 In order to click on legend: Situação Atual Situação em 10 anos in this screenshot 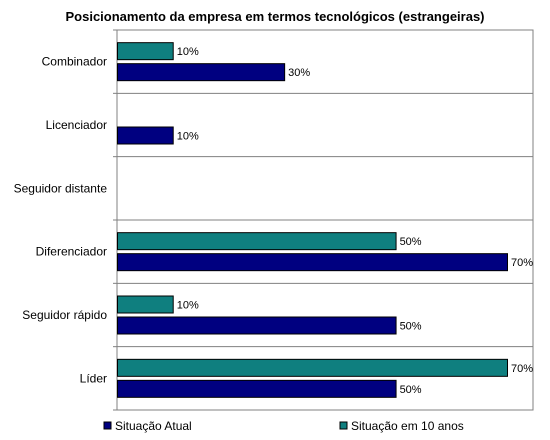, I will do `click(283, 426)`.